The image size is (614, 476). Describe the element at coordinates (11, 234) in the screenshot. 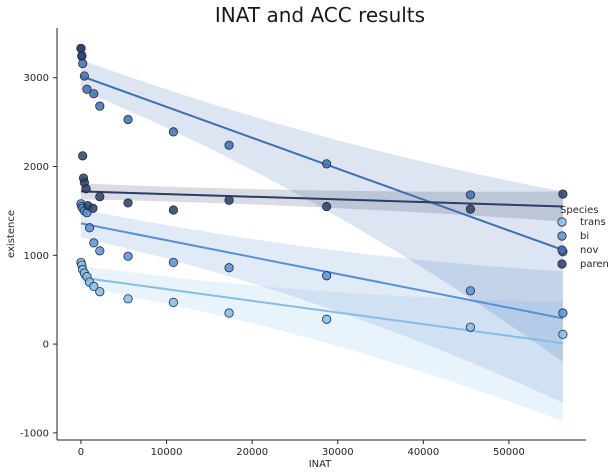

I see `y-axis-label: existence` at that location.